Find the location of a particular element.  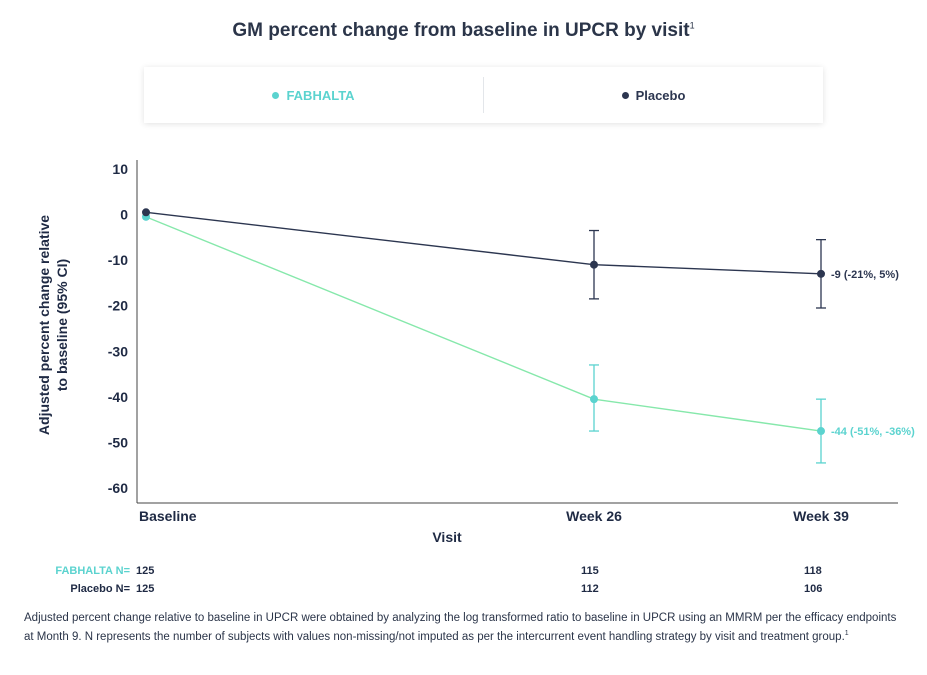

legend-dot-fabhalta is located at coordinates (276, 95).